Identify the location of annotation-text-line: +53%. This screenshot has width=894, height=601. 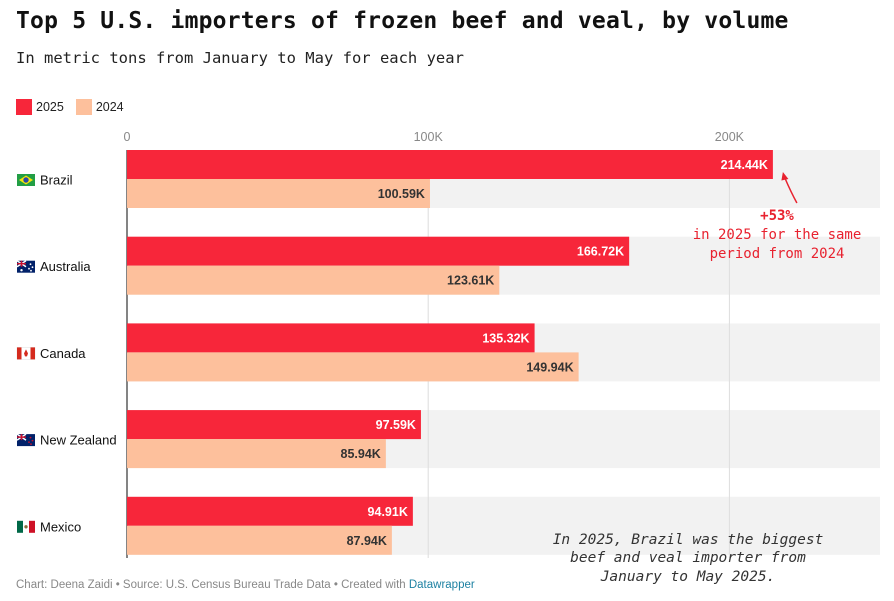
(777, 216).